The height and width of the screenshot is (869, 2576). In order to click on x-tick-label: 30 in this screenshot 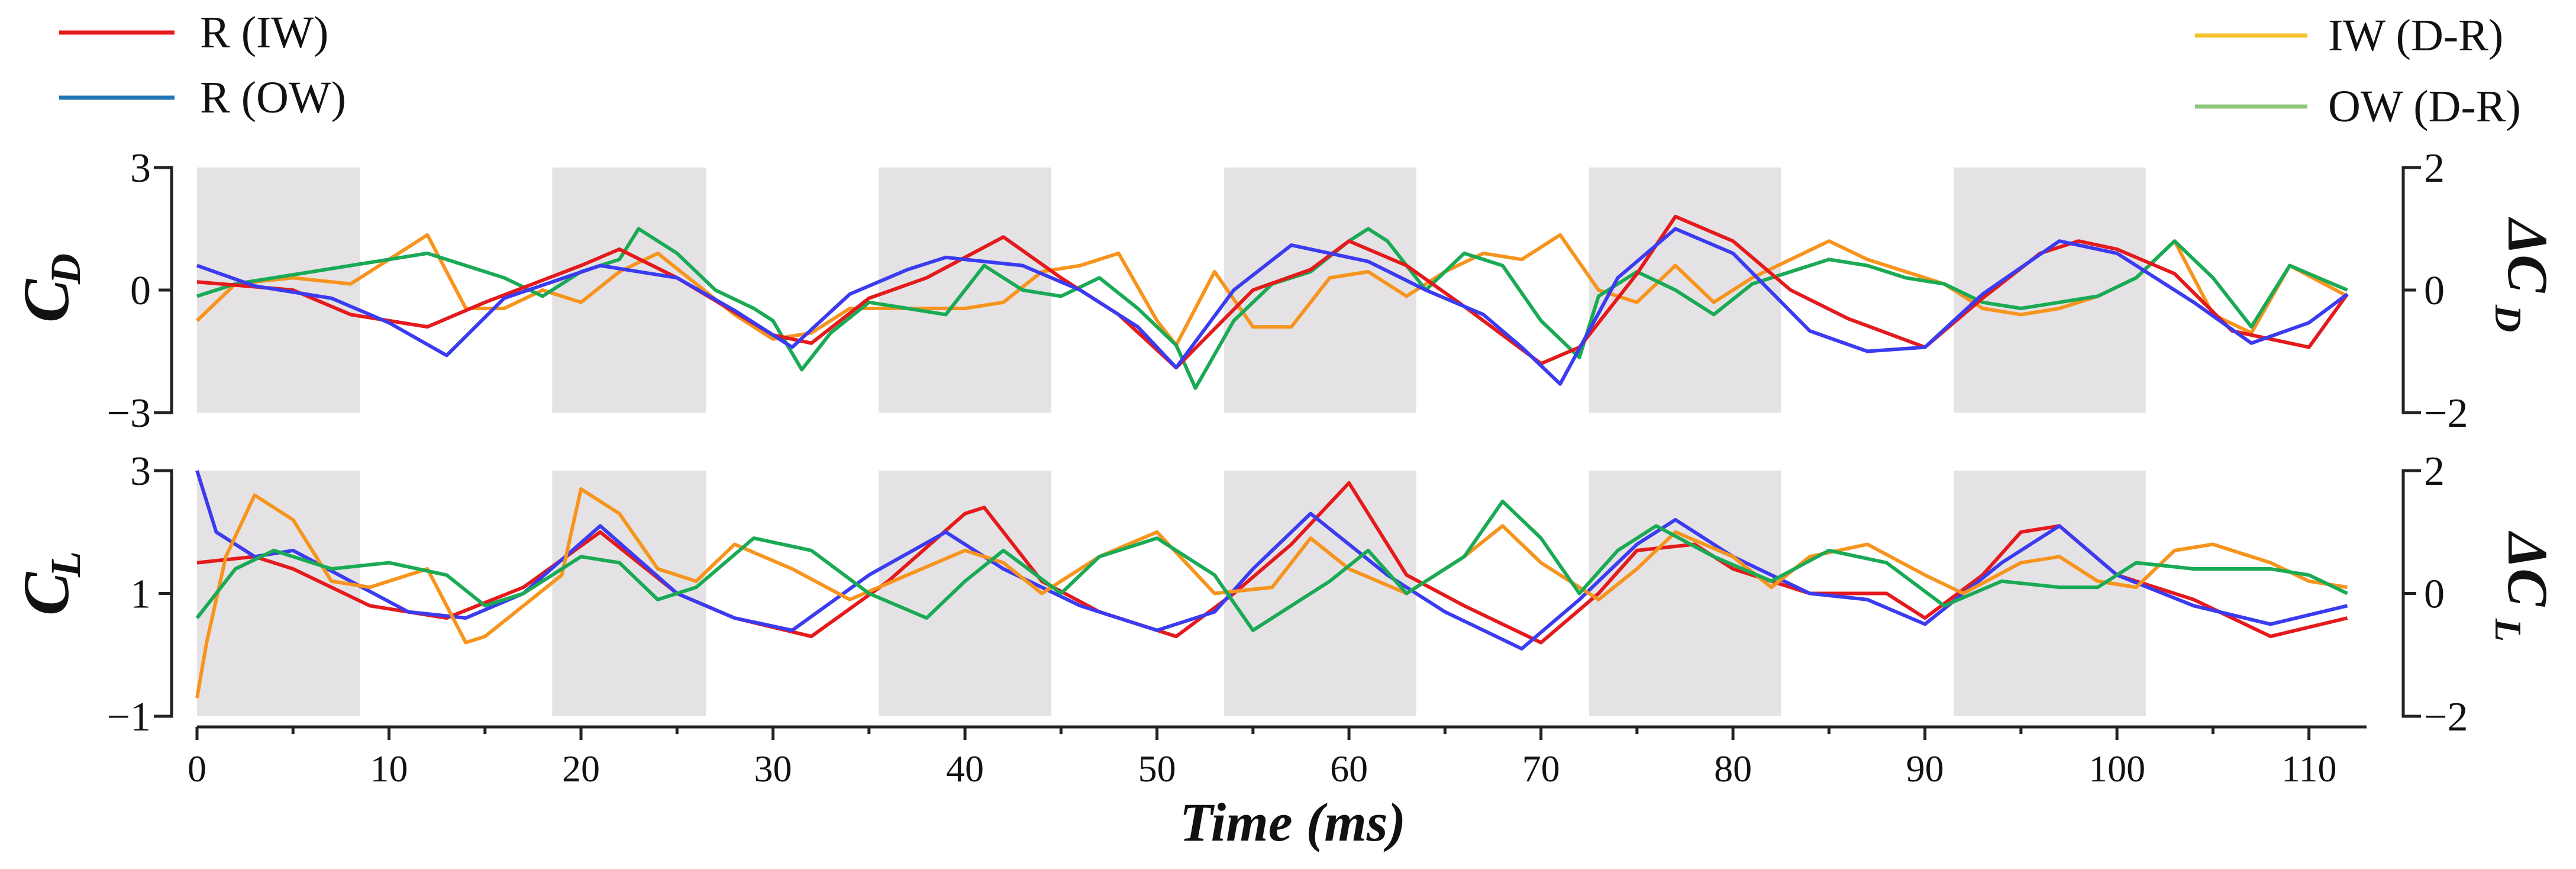, I will do `click(773, 769)`.